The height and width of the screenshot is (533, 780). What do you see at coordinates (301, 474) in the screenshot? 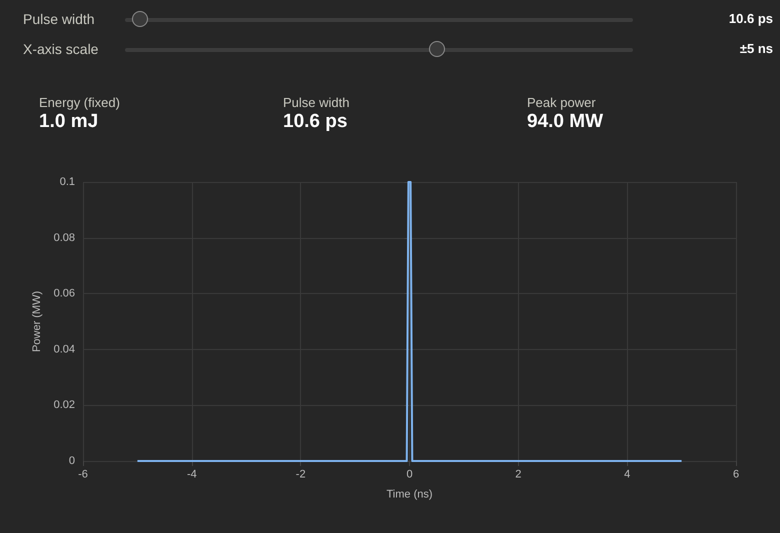
I see `x-tick-label: -2` at bounding box center [301, 474].